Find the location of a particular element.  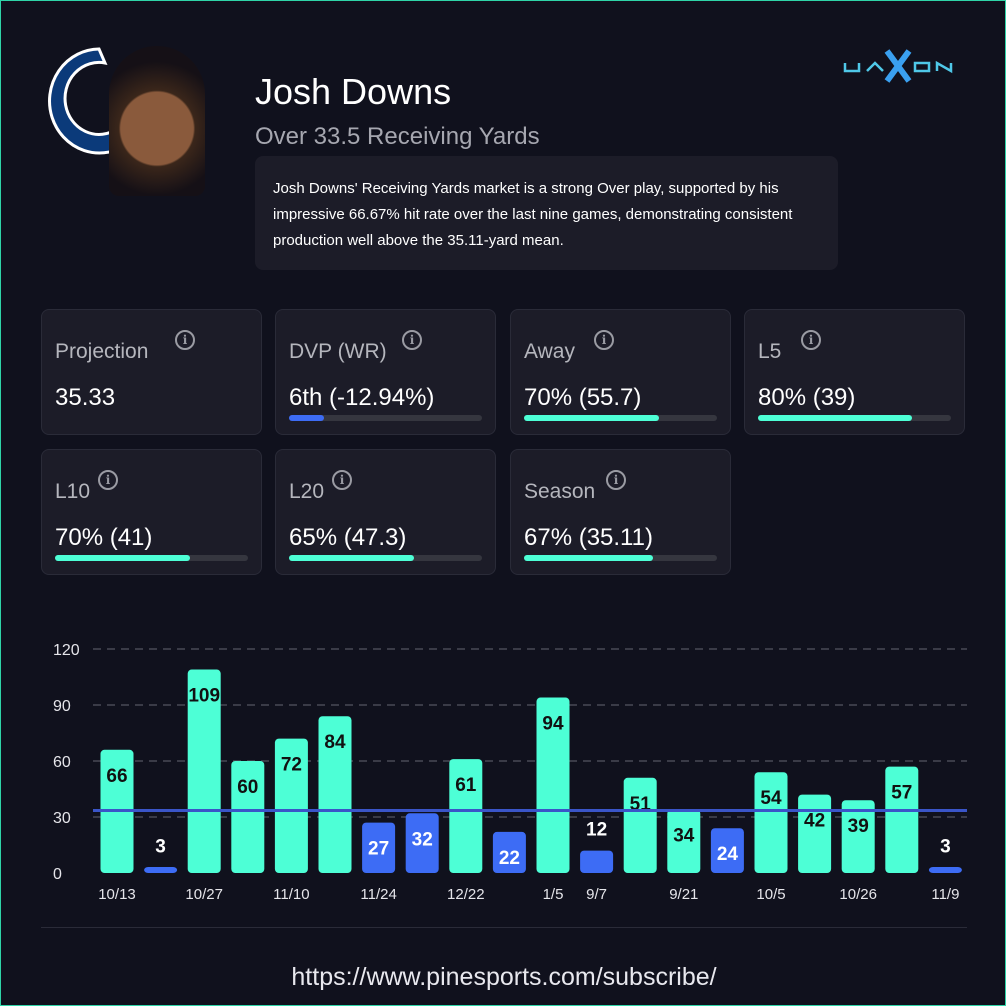

bar-value-label: 27 is located at coordinates (378, 849).